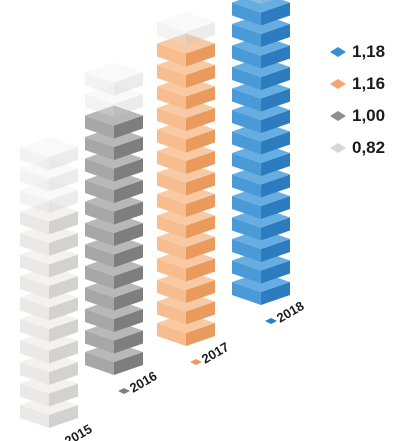  What do you see at coordinates (369, 83) in the screenshot?
I see `legend-label-2017: 1,16` at bounding box center [369, 83].